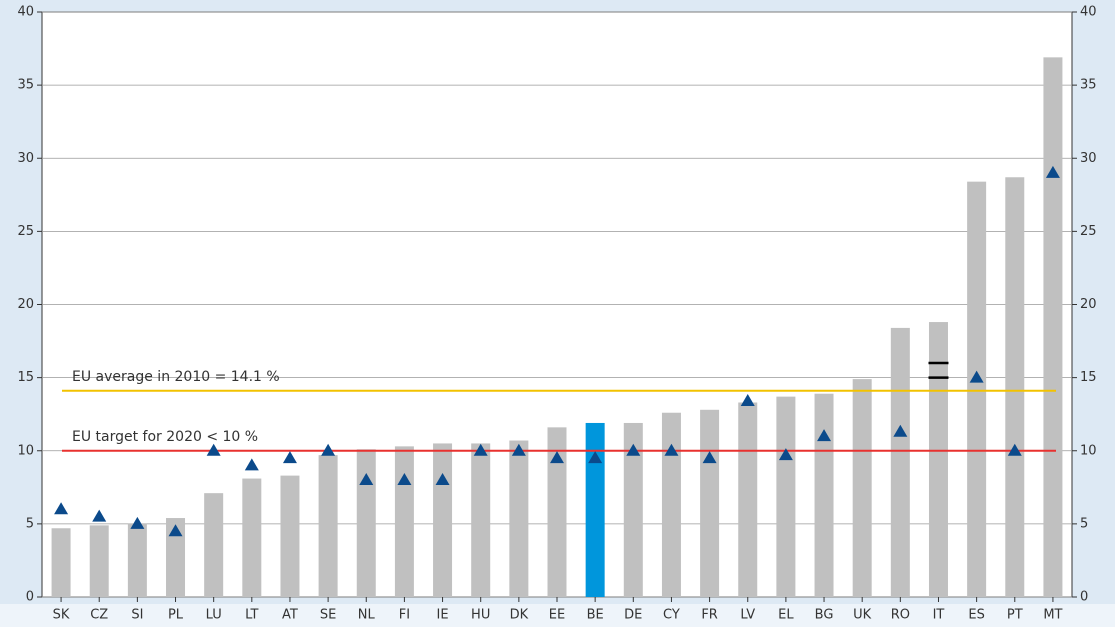 This screenshot has height=627, width=1115. Describe the element at coordinates (1084, 523) in the screenshot. I see `y2-tick-label: 5` at that location.